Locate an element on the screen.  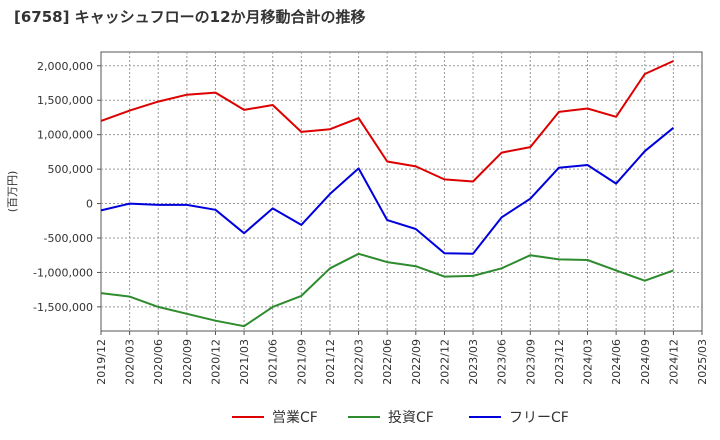
x-tick-label: 2020/03 is located at coordinates (130, 362).